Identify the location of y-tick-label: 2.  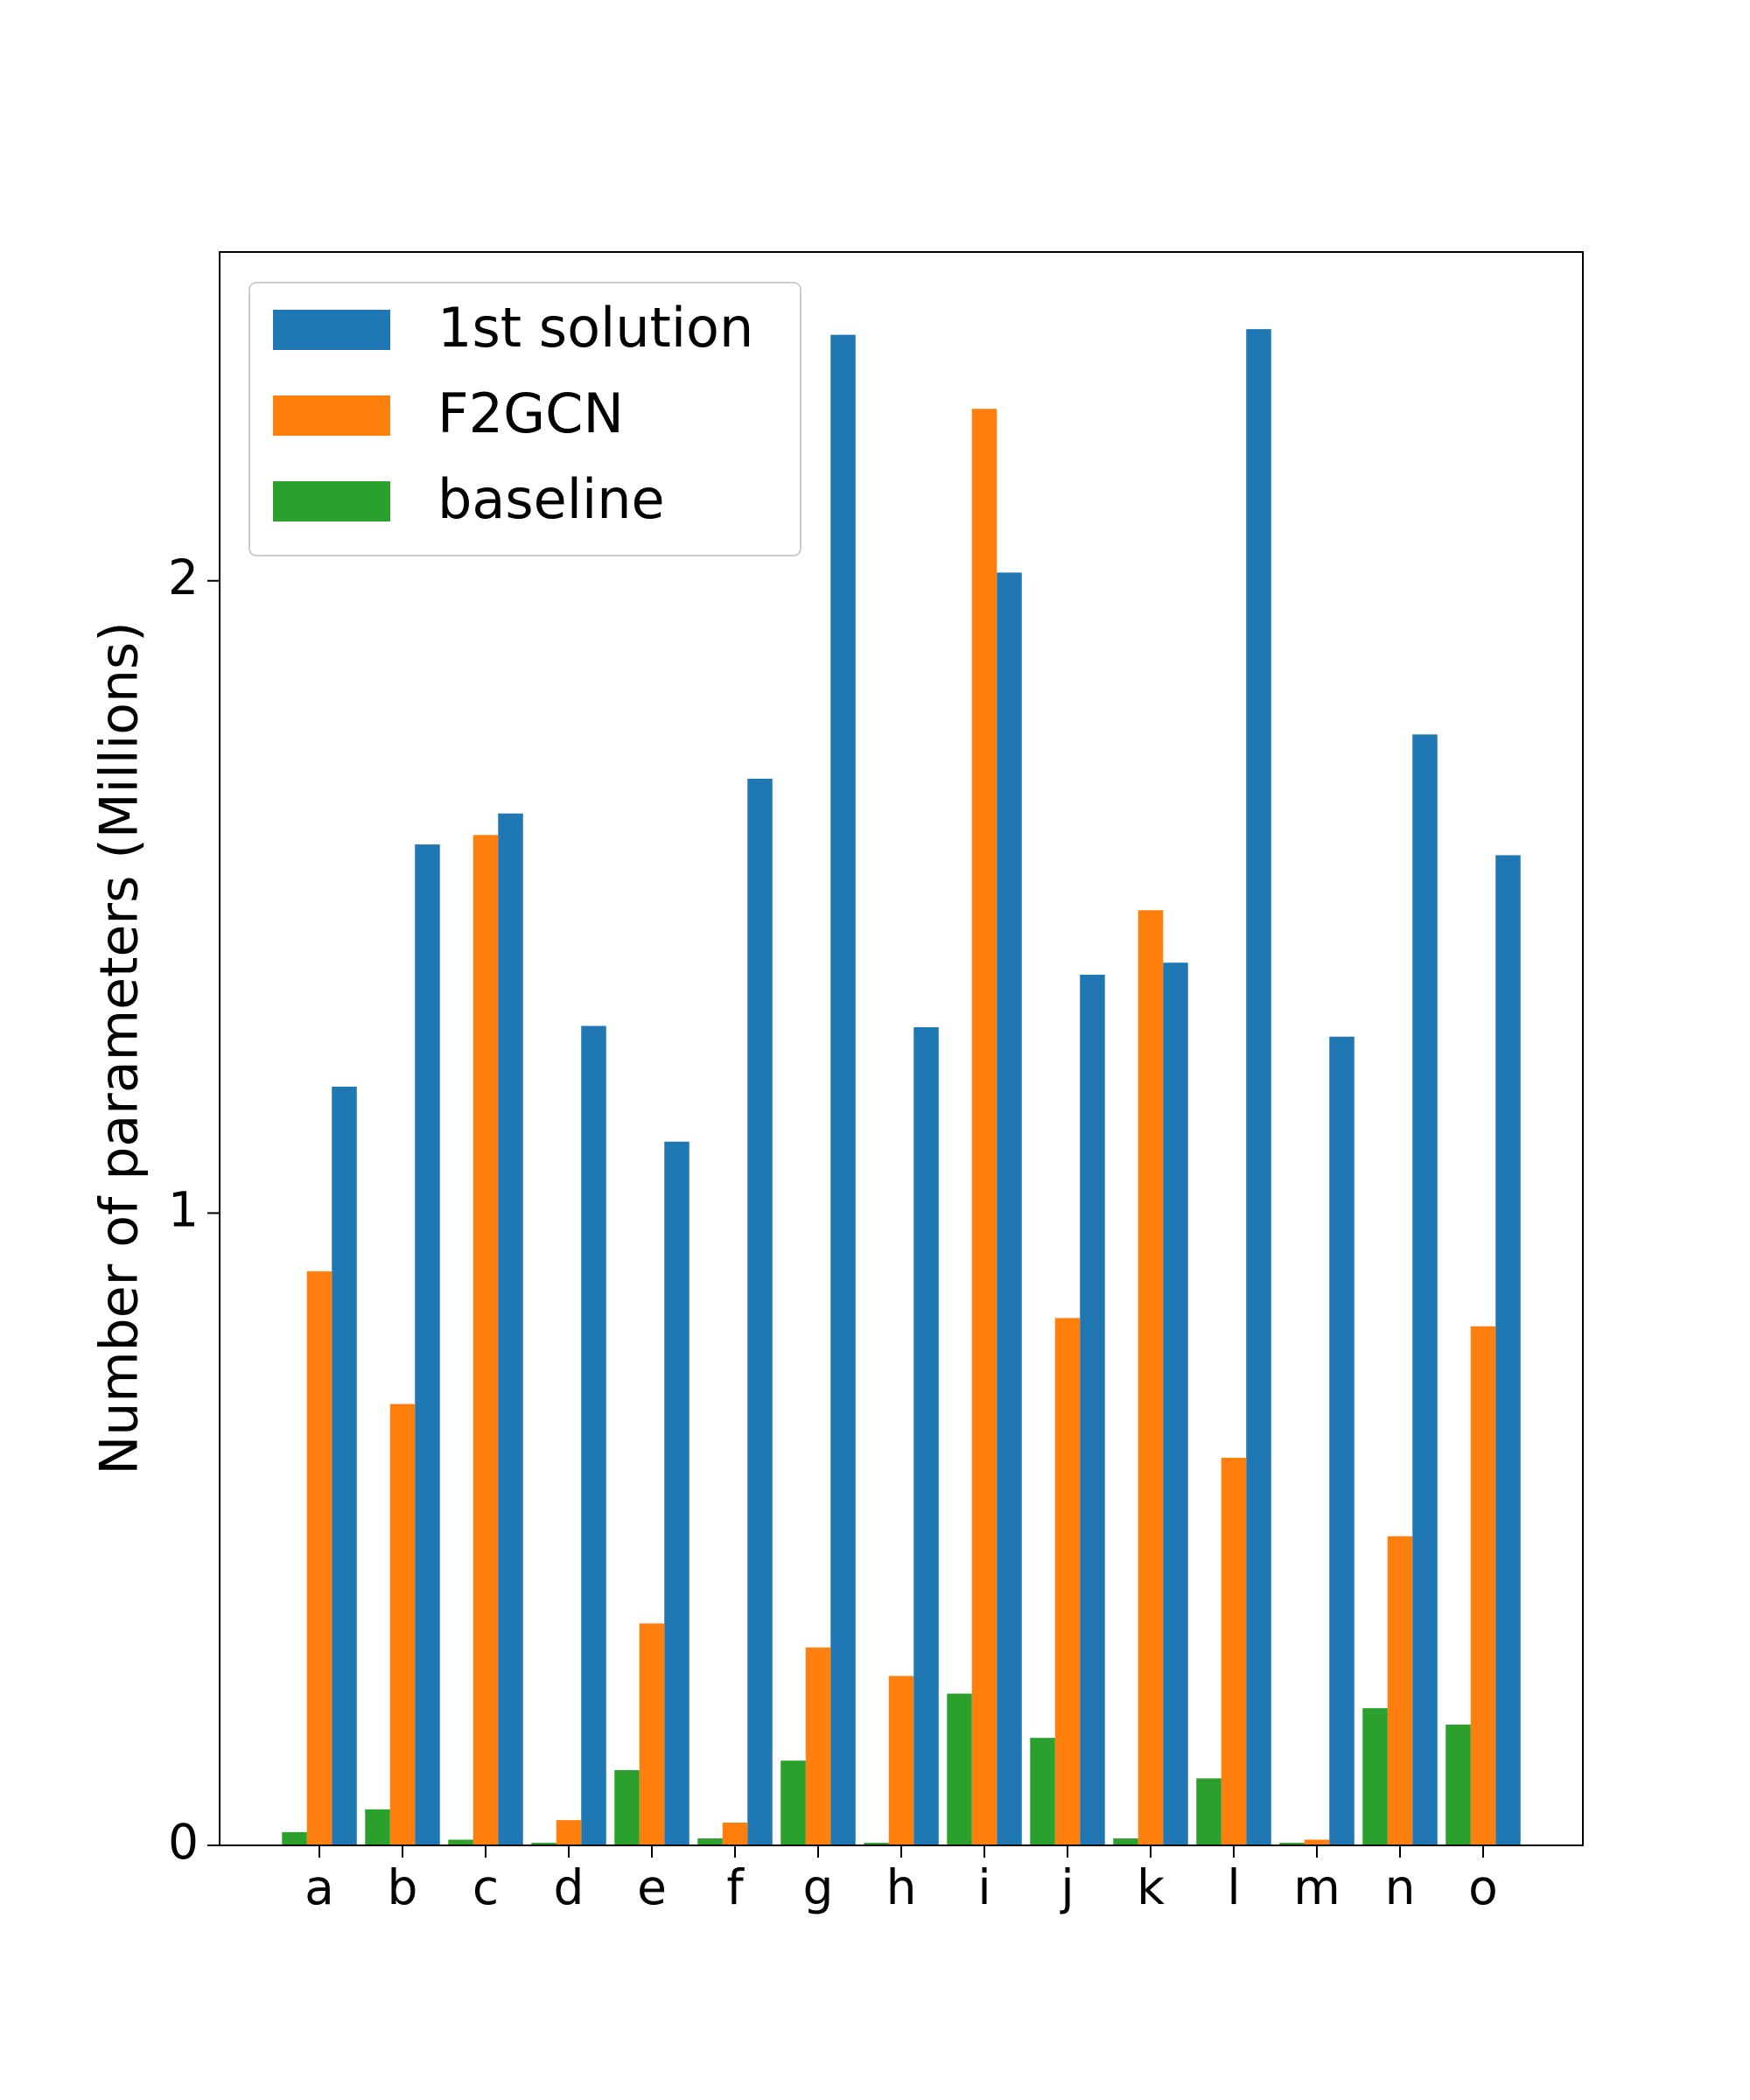
(183, 578).